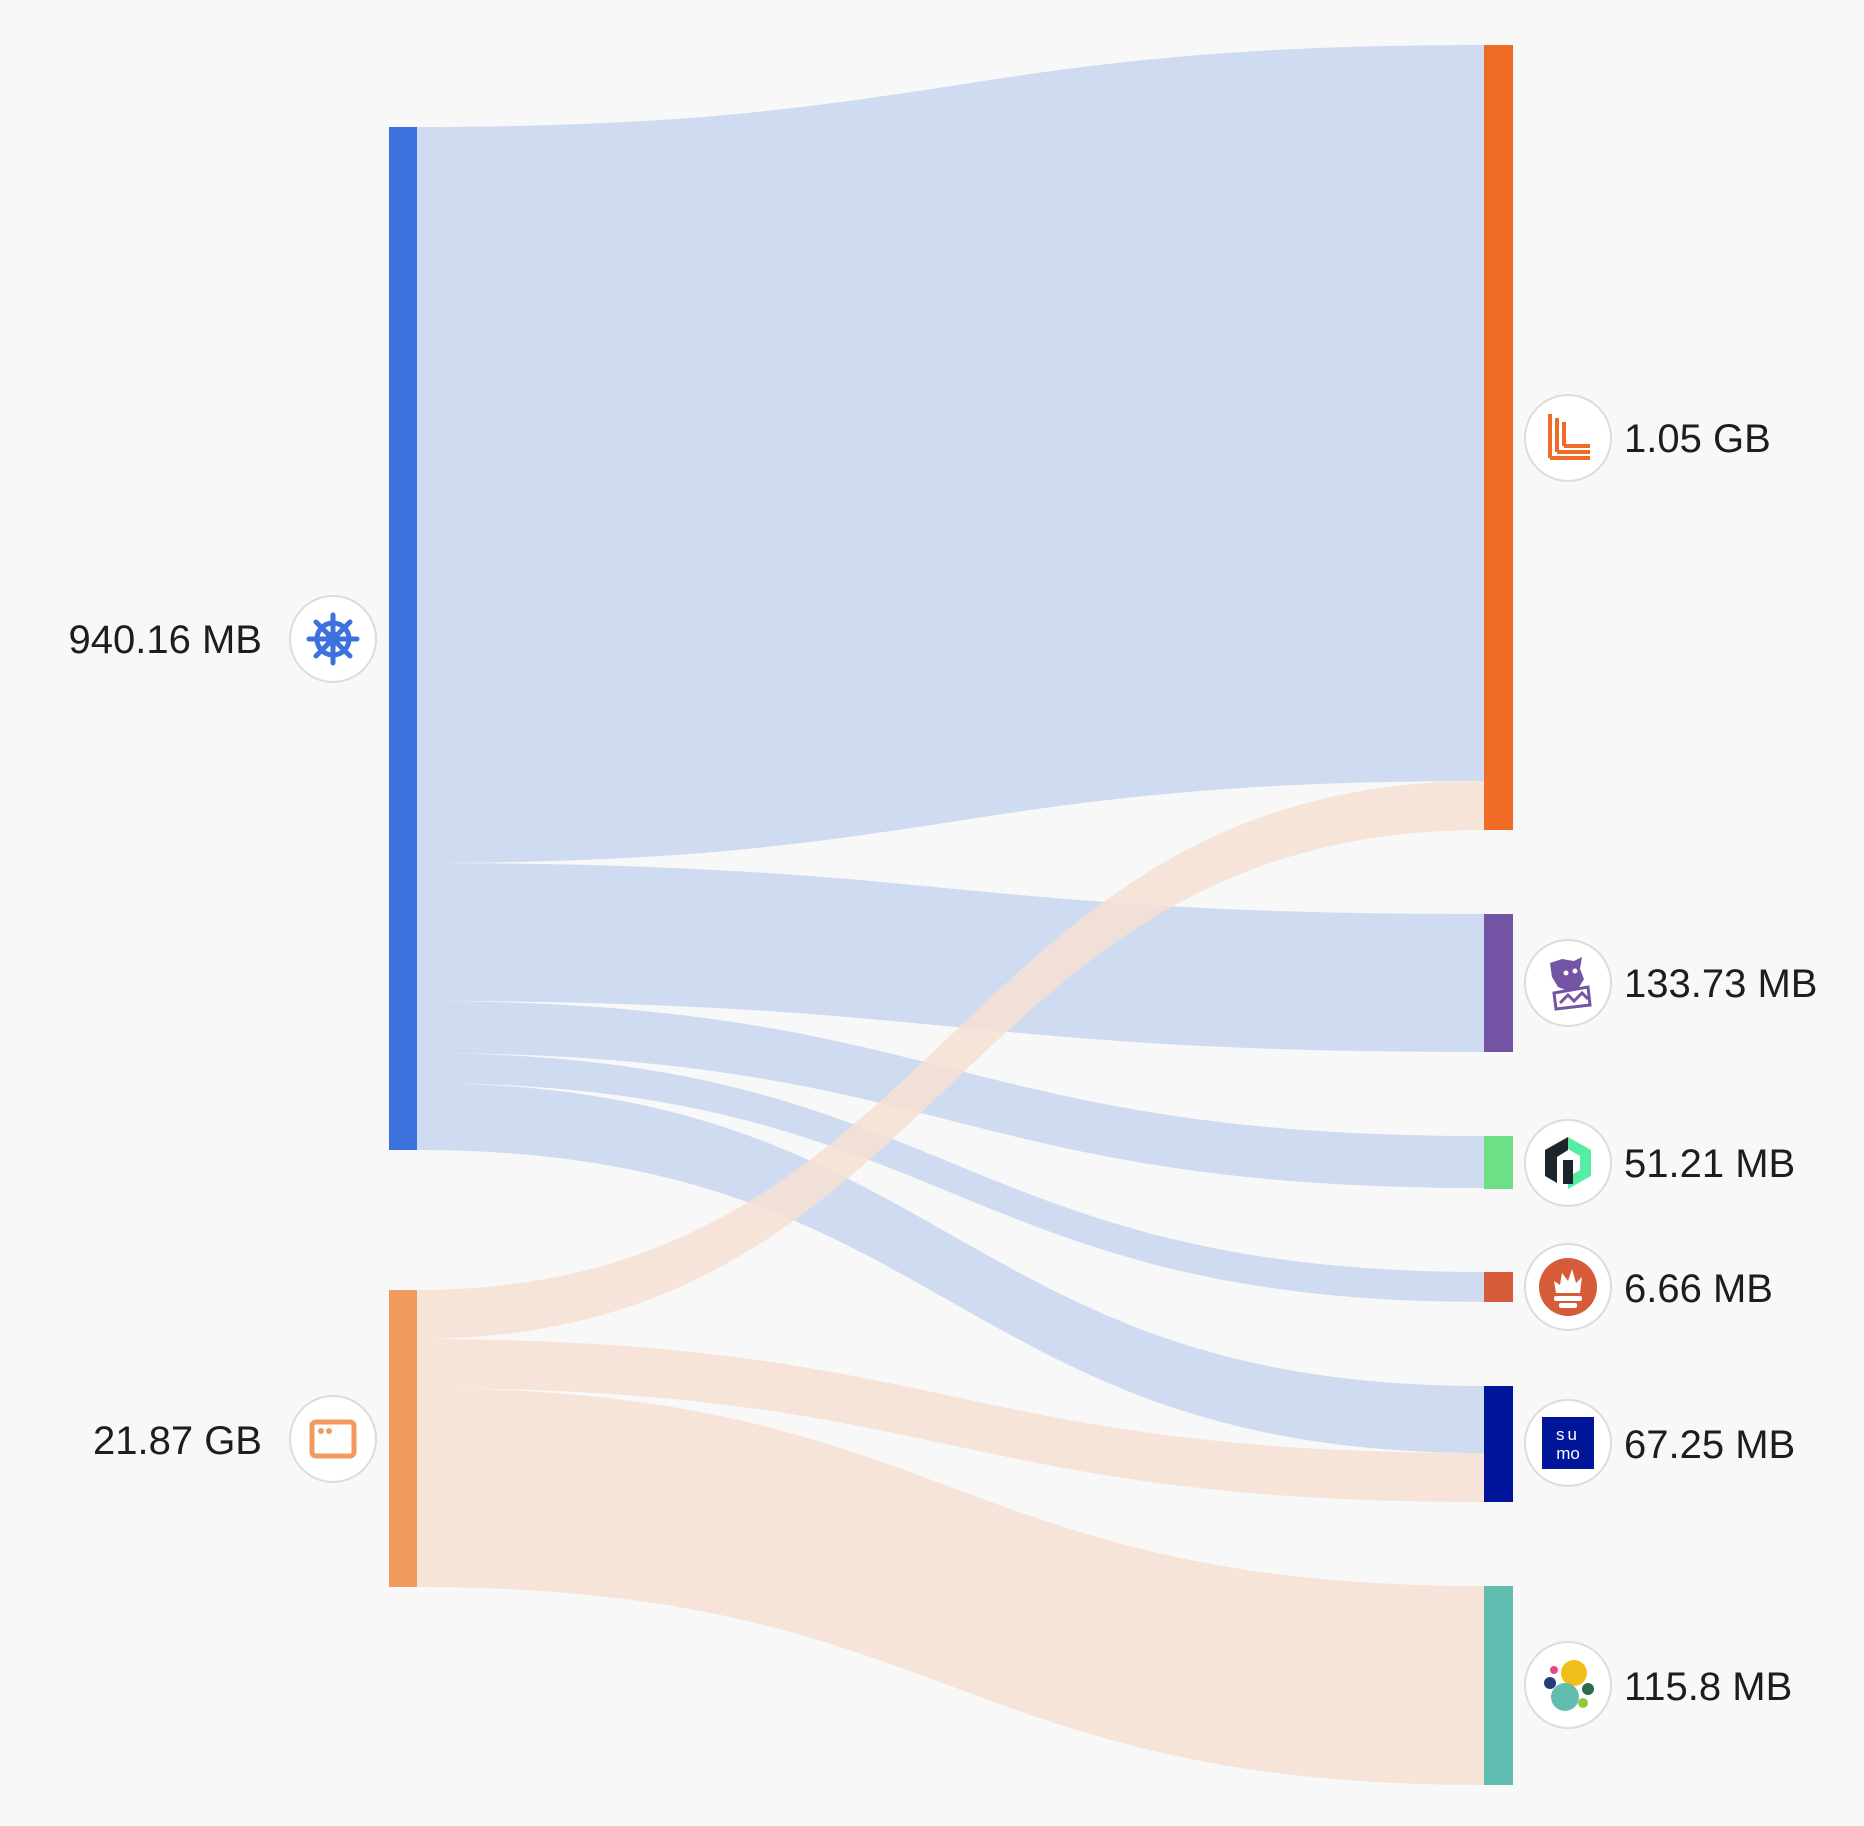 Image resolution: width=1864 pixels, height=1826 pixels. What do you see at coordinates (1498, 1287) in the screenshot?
I see `dest-node-prometheus` at bounding box center [1498, 1287].